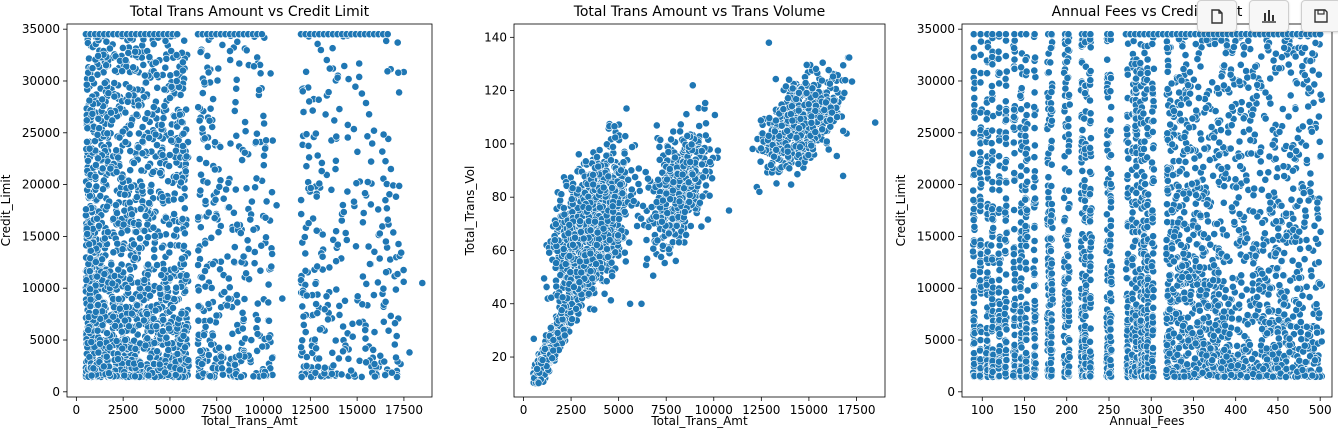 Image resolution: width=1338 pixels, height=432 pixels. Describe the element at coordinates (249, 421) in the screenshot. I see `x-axis-label: Total_Trans_Amt` at that location.